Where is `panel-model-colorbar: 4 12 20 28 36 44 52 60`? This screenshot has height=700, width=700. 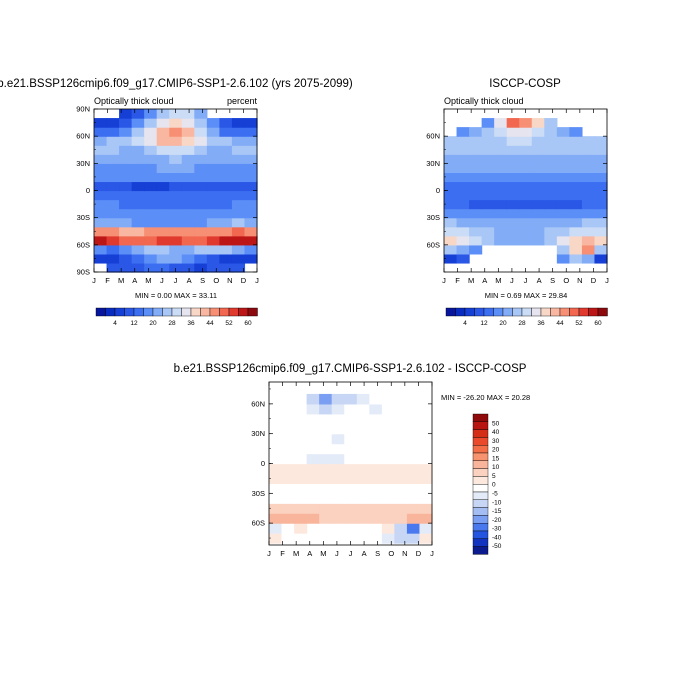
panel-model-colorbar: 4 12 20 28 36 44 52 60 is located at coordinates (176, 317).